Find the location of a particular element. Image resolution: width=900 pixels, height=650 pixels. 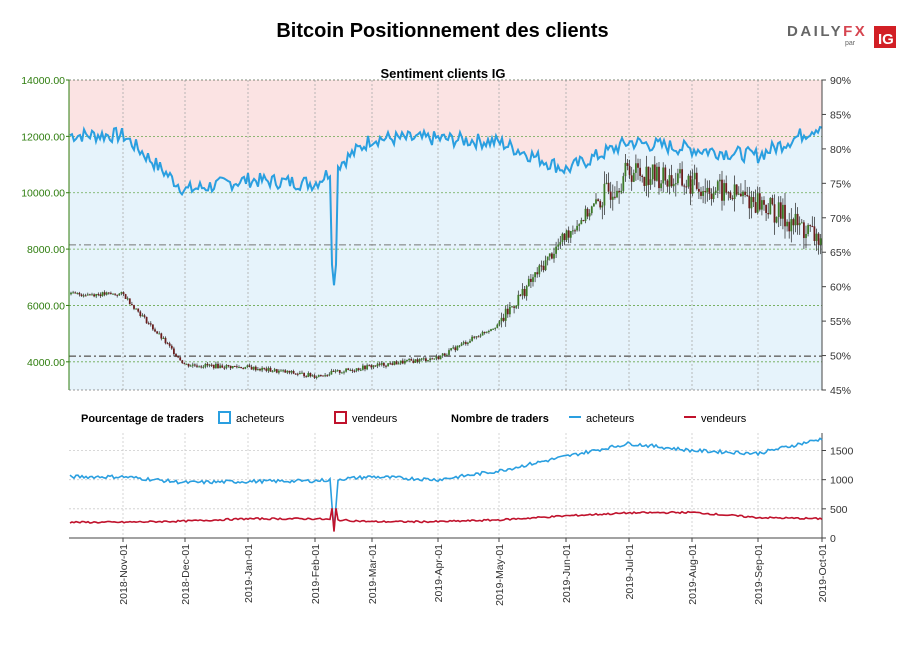

x-tick-label: 2018-Nov-01 is located at coordinates (124, 574).